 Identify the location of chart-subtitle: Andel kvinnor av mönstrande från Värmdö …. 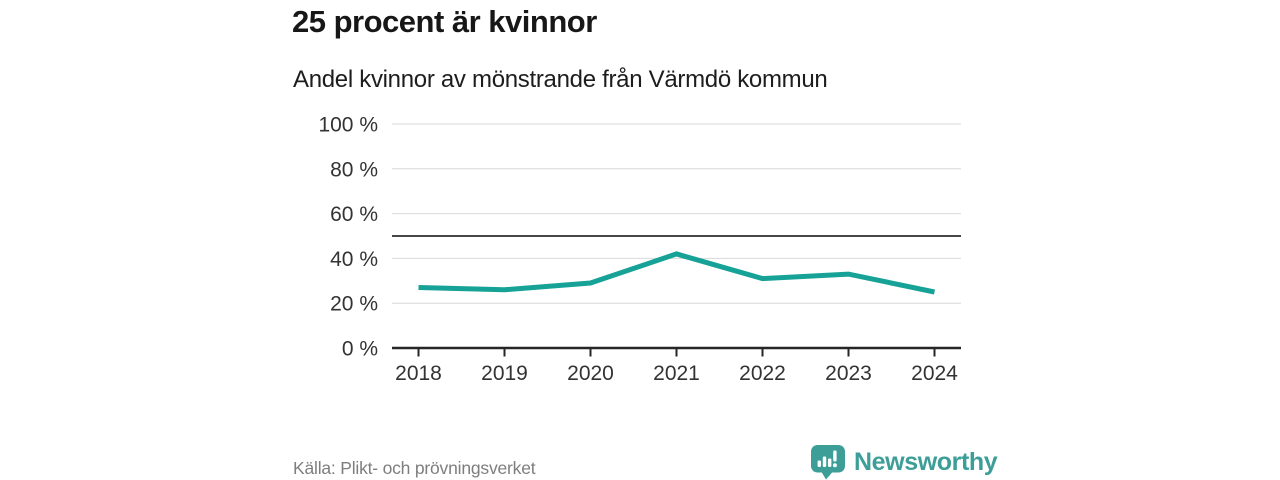
(560, 79).